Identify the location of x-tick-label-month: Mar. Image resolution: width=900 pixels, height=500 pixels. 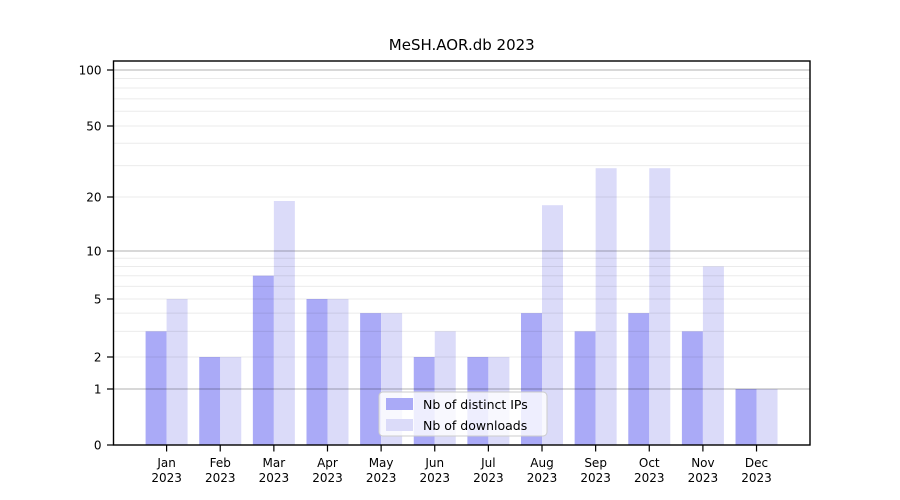
(274, 463).